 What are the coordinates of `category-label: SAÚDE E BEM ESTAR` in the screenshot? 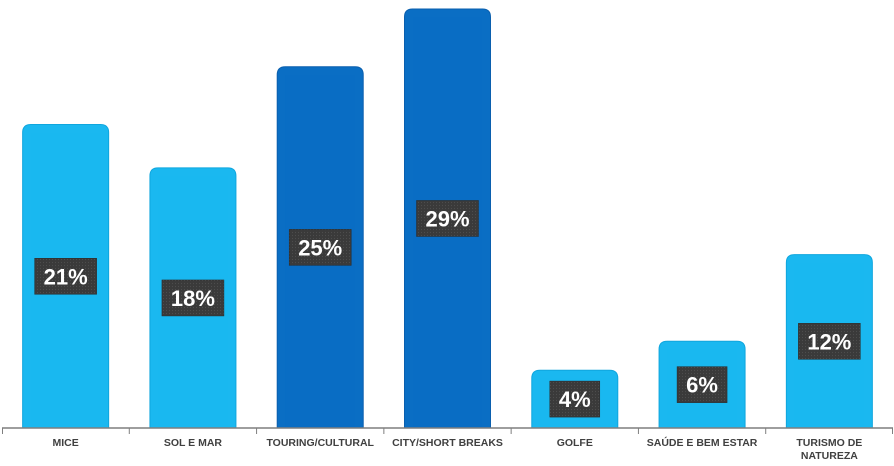 It's located at (702, 442).